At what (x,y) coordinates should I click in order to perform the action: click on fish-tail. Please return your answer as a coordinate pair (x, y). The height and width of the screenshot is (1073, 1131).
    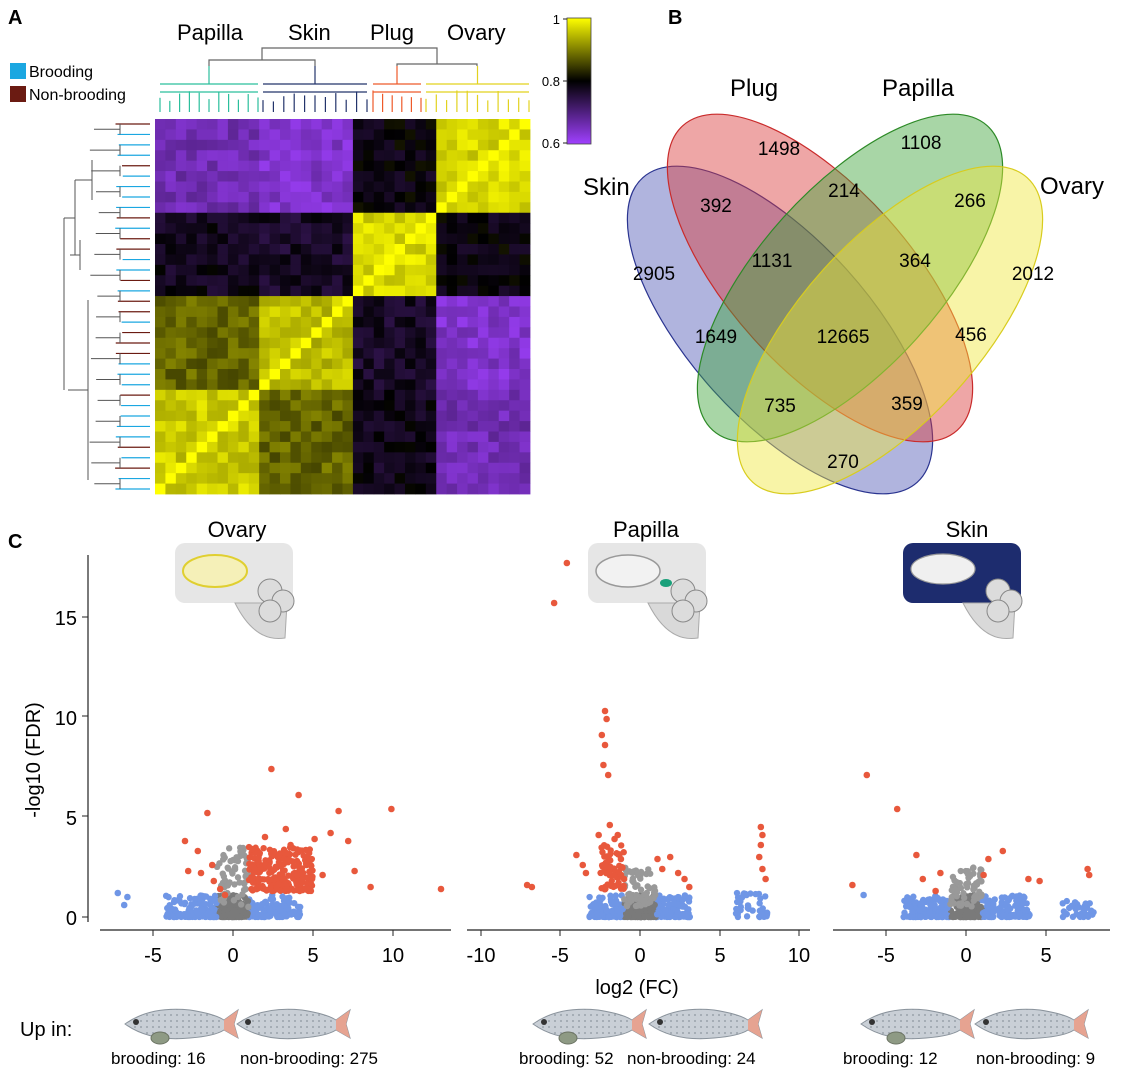
    Looking at the image, I should click on (231, 1024).